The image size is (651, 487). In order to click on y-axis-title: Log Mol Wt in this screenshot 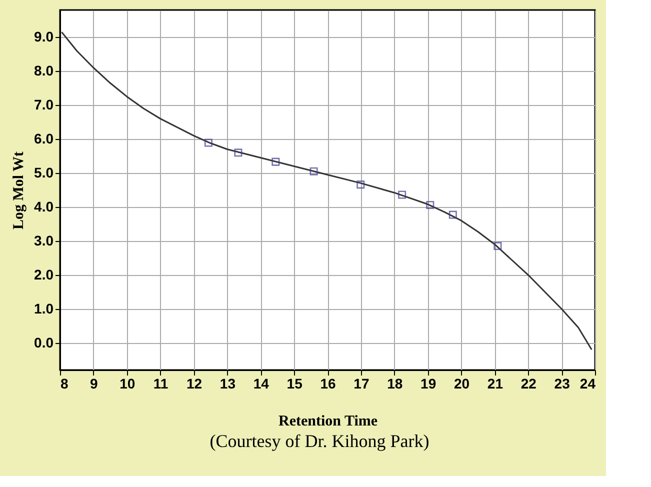, I will do `click(19, 190)`.